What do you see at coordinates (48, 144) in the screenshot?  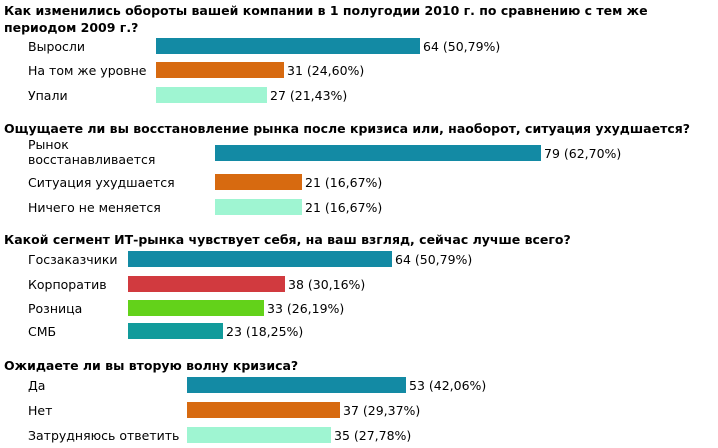 I see `answer-label-line: Рынок` at bounding box center [48, 144].